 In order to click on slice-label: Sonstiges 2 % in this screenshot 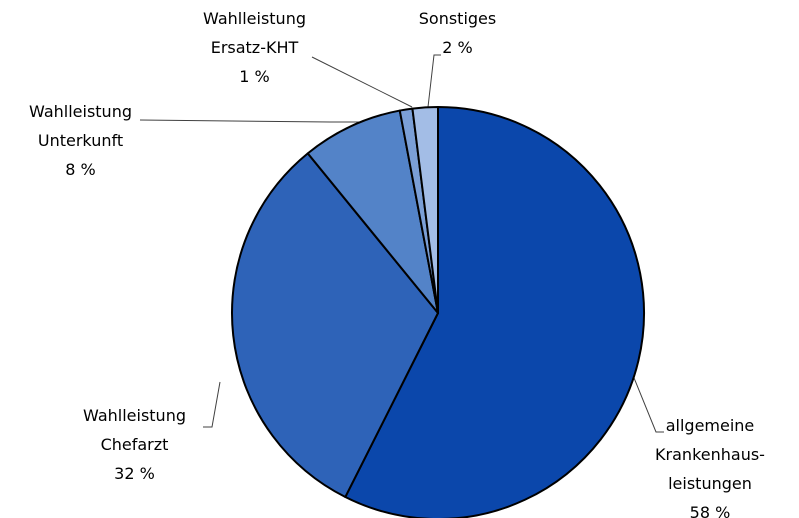, I will do `click(457, 33)`.